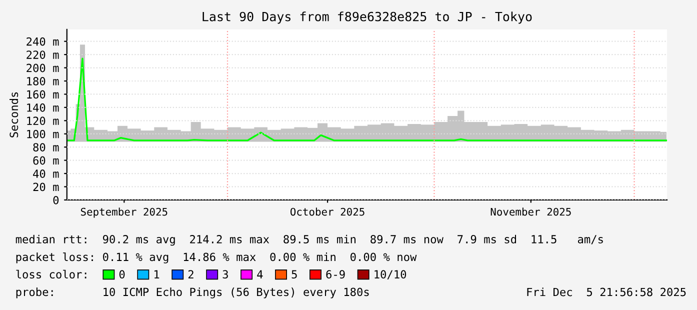 This screenshot has height=310, width=697. Describe the element at coordinates (43, 121) in the screenshot. I see `y-tick-label: 120 m` at that location.